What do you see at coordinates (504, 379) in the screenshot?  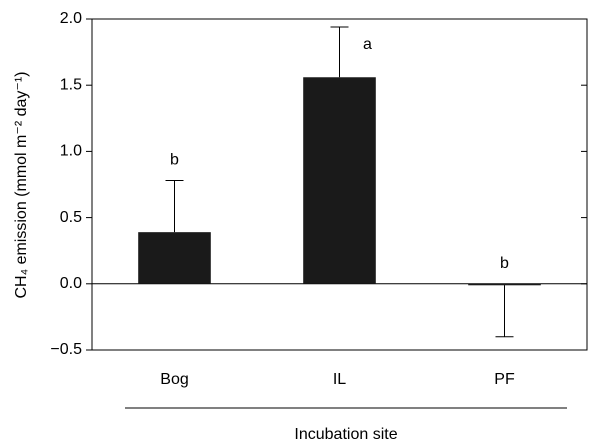 I see `x-tick-label: PF` at bounding box center [504, 379].